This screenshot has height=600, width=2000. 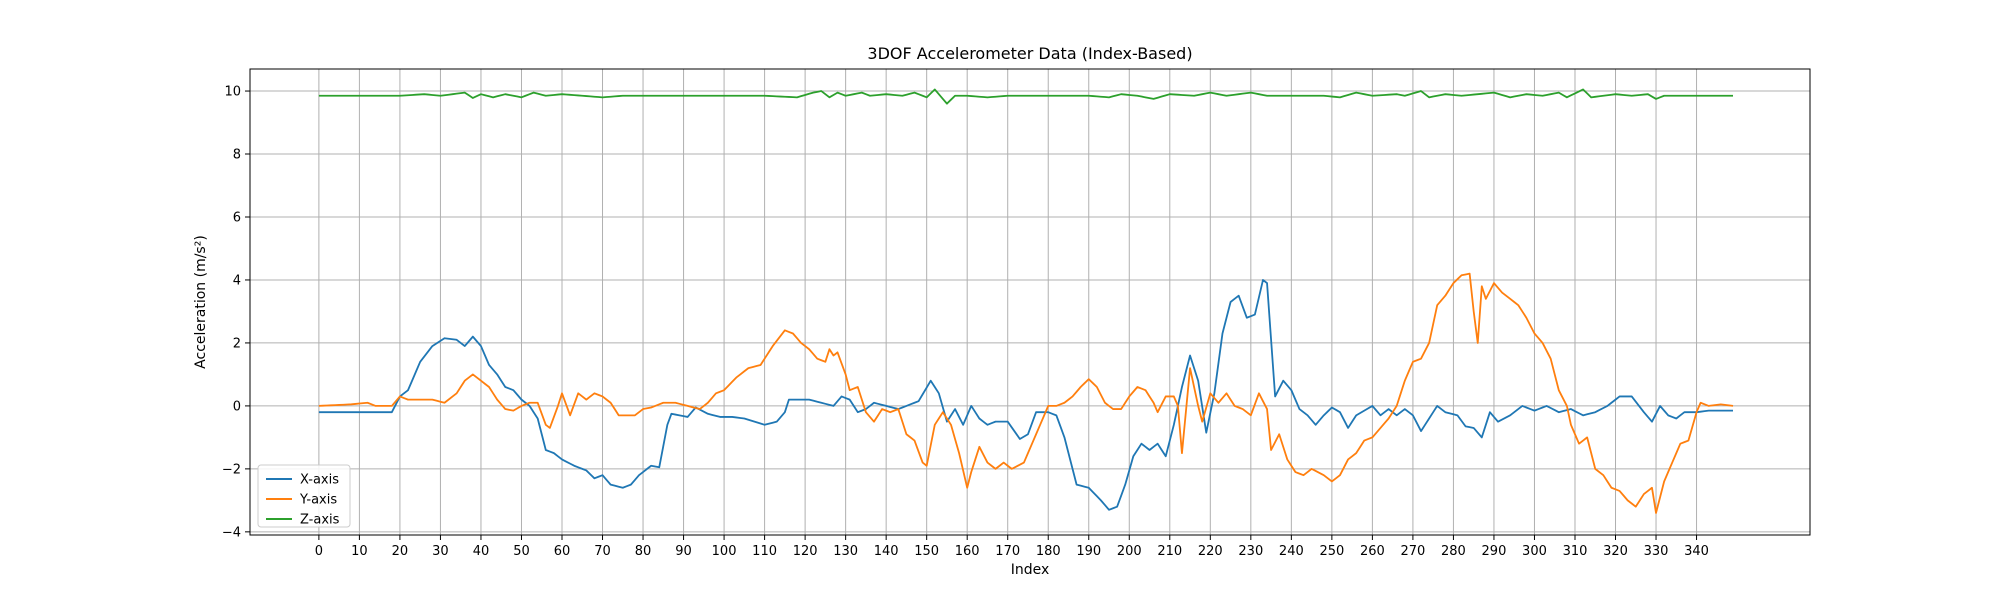 I want to click on x-tick-label: 140, so click(x=886, y=551).